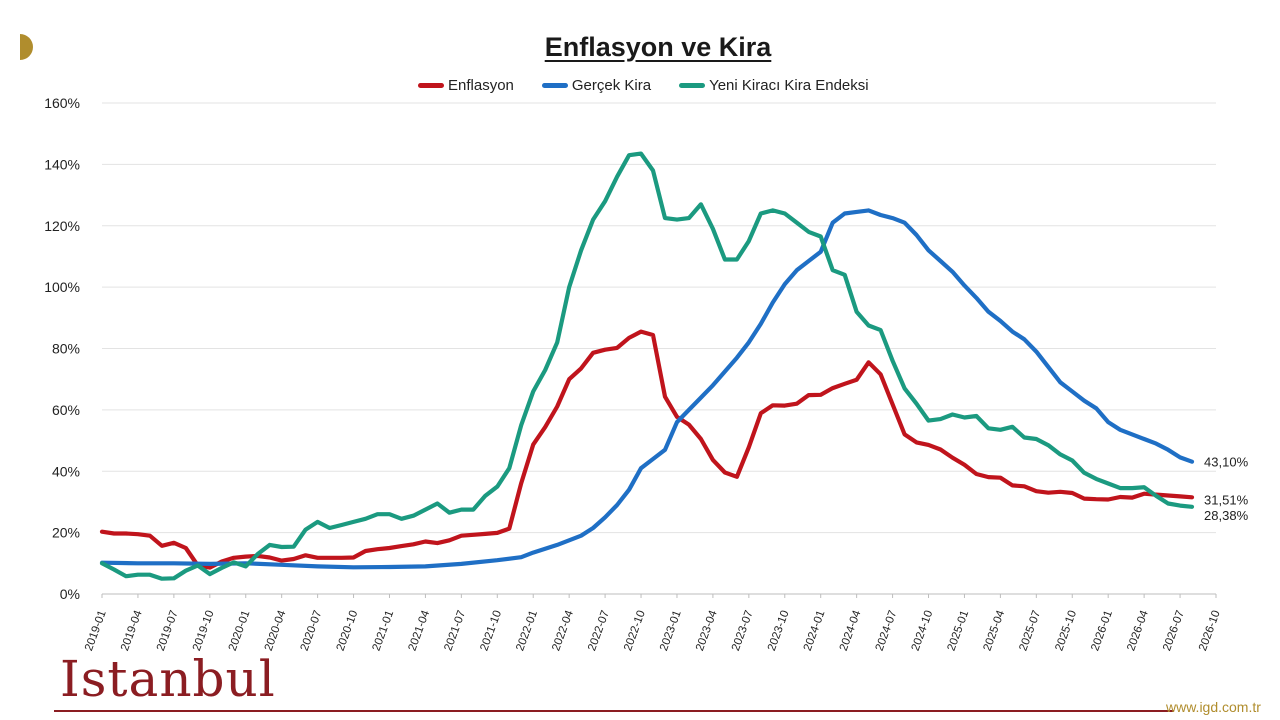 The height and width of the screenshot is (720, 1280). Describe the element at coordinates (384, 631) in the screenshot. I see `x-tick-label: 2021-01` at that location.